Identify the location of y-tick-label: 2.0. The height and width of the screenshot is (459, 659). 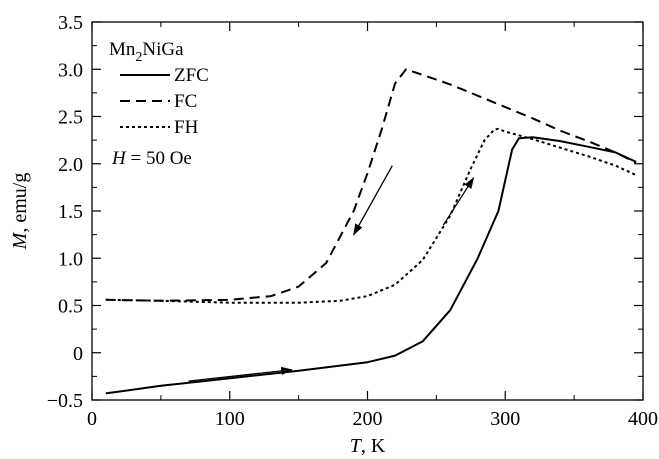
(70, 165).